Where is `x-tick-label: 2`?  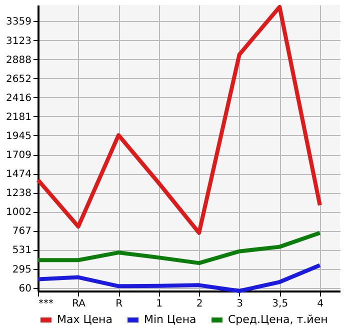 x-tick-label: 2 is located at coordinates (199, 304).